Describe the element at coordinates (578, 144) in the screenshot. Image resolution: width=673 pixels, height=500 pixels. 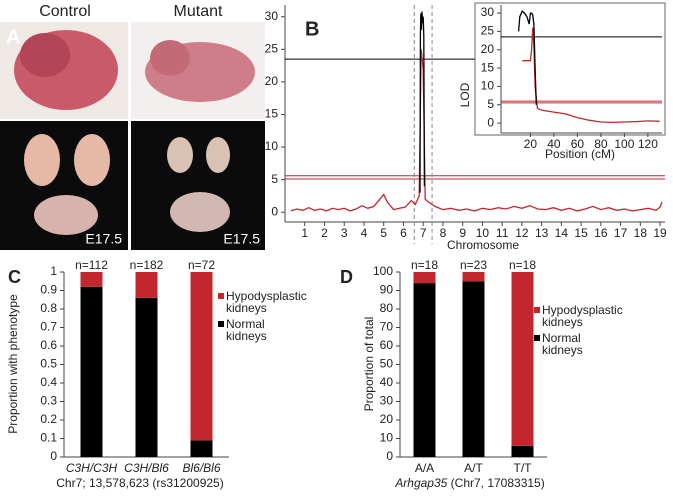
I see `x-tick-label: 60` at that location.